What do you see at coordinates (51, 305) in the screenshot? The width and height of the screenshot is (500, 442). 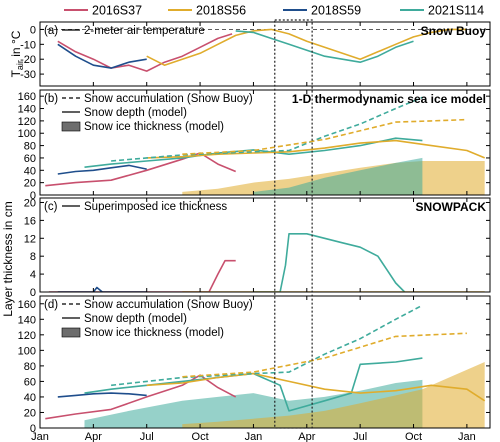 I see `panel-label: (d)` at bounding box center [51, 305].